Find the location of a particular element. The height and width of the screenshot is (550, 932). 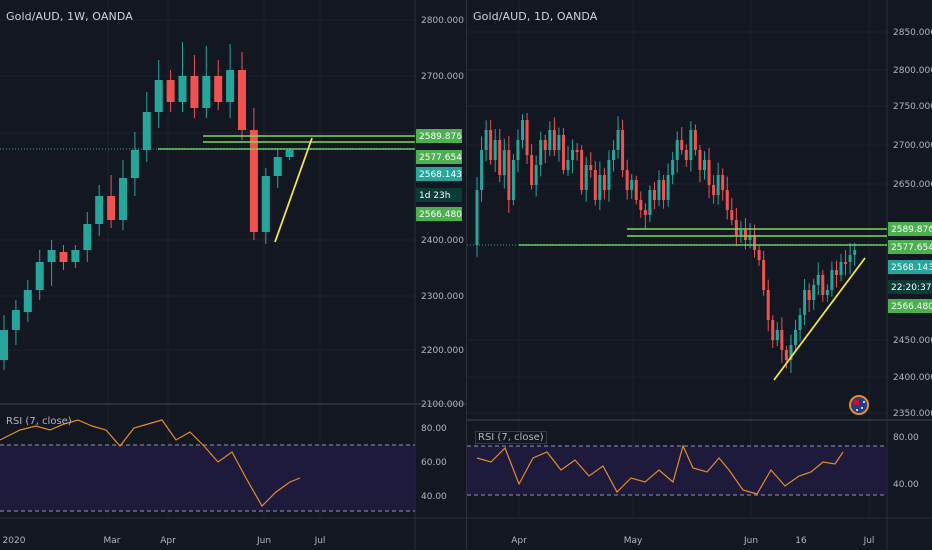

price-tick-label: 2350.000 is located at coordinates (912, 414).